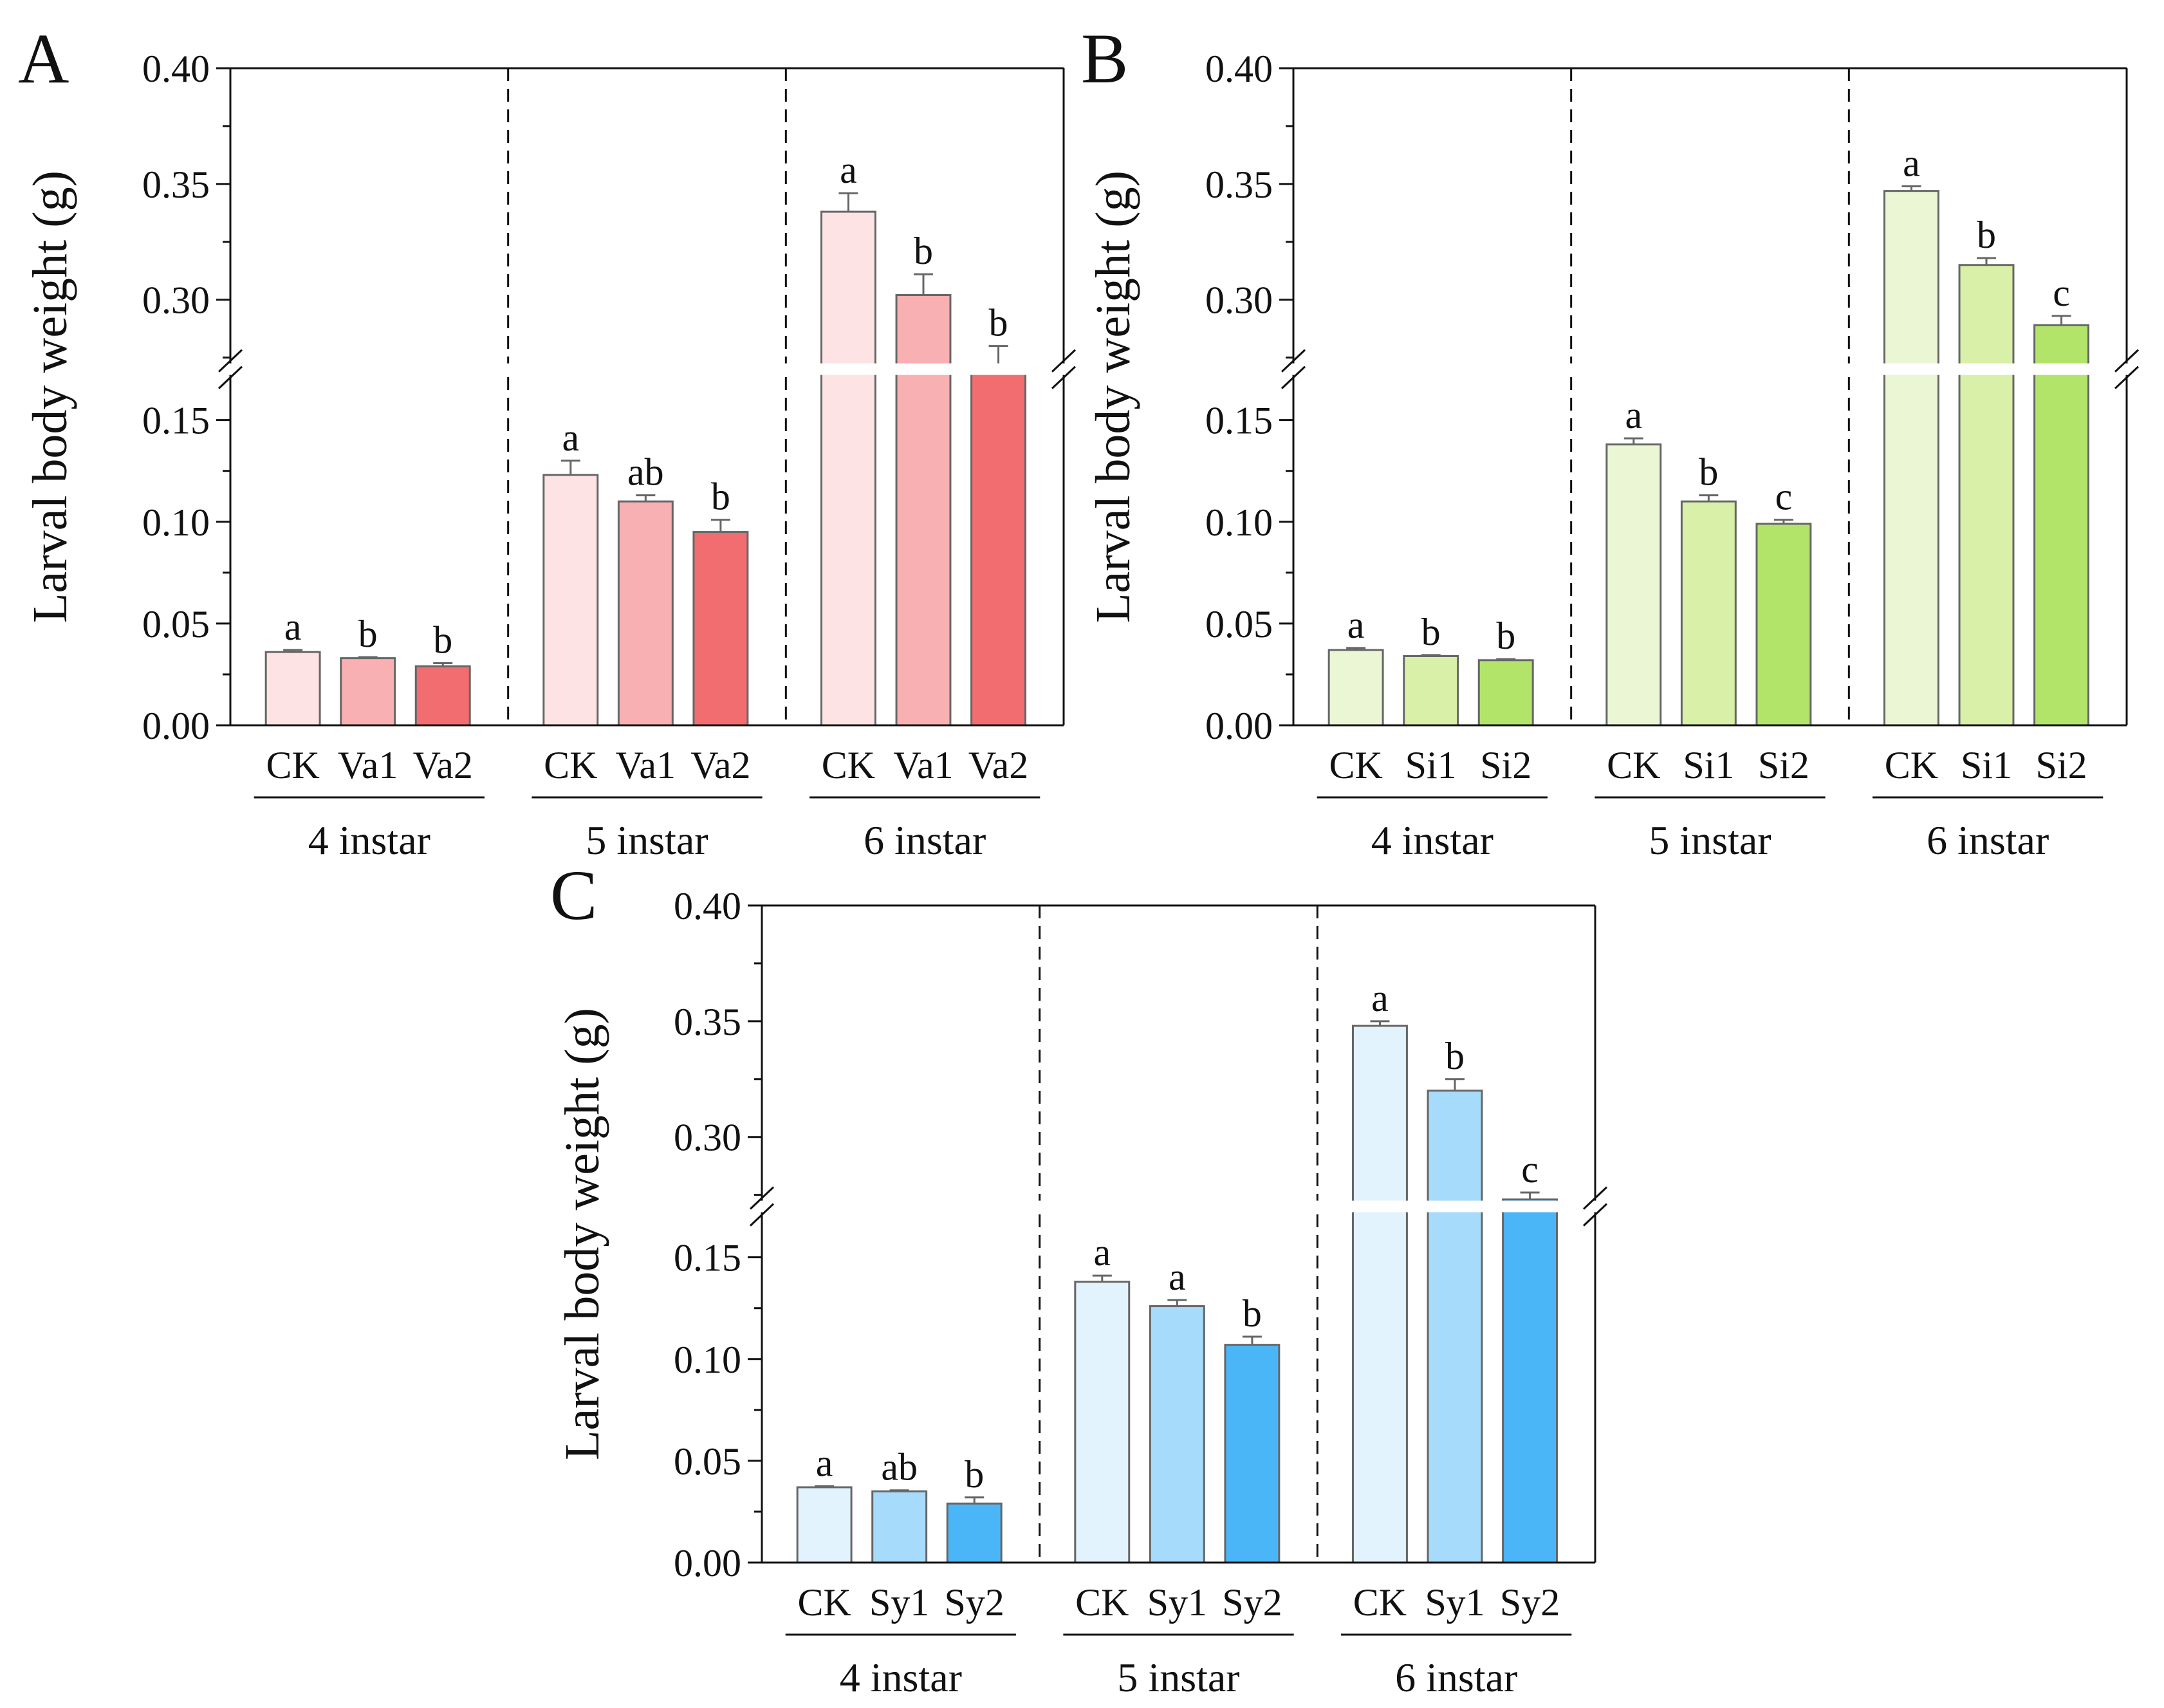  I want to click on group-label: 4 instar, so click(901, 1677).